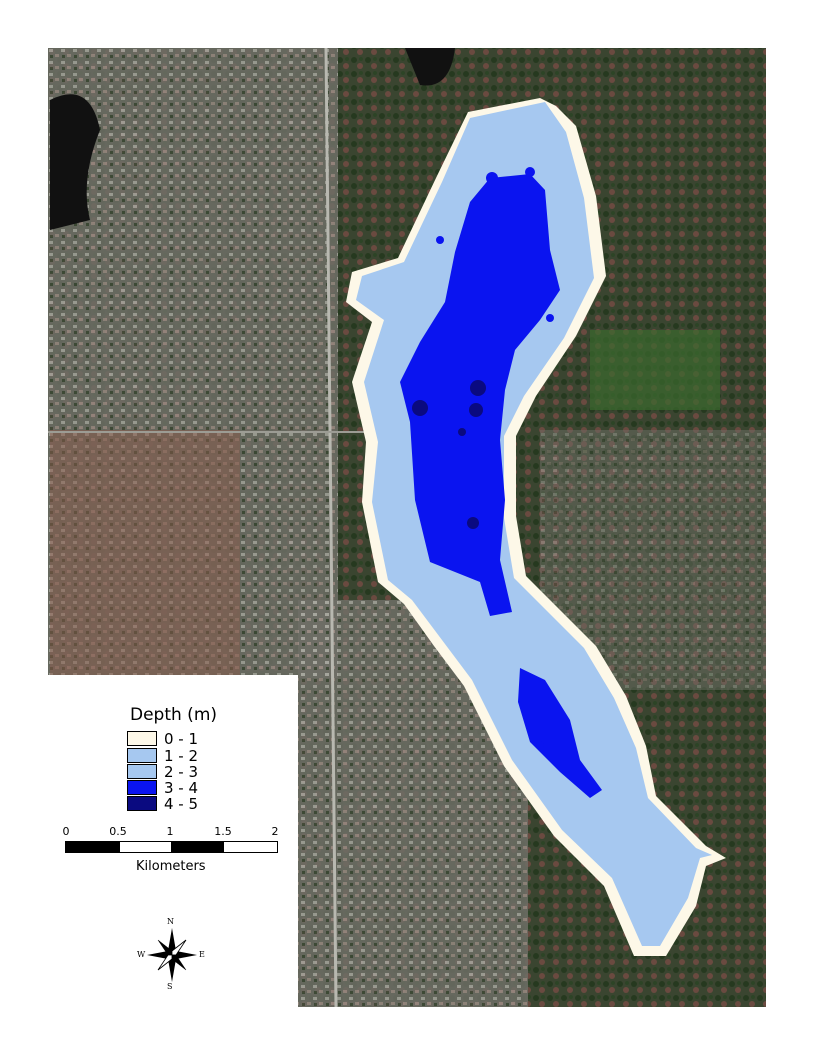 This screenshot has width=816, height=1056. Describe the element at coordinates (66, 831) in the screenshot. I see `scale-tick: 0` at that location.